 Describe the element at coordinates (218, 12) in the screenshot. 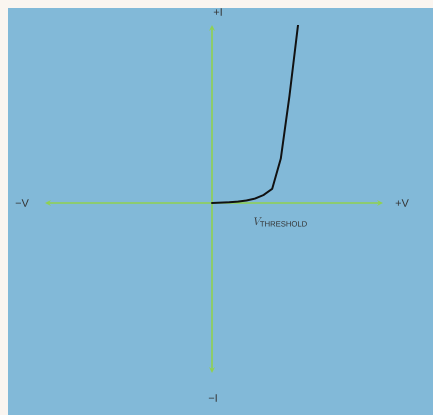

I see `text: +I` at that location.